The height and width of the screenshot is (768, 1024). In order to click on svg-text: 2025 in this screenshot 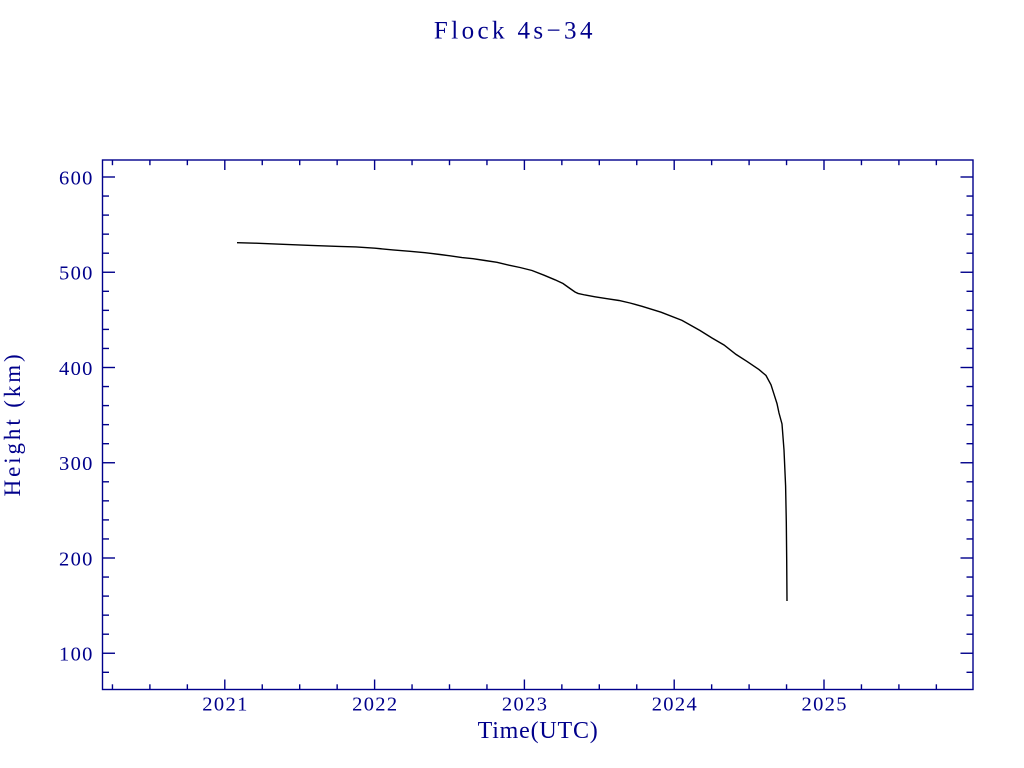, I will do `click(824, 704)`.